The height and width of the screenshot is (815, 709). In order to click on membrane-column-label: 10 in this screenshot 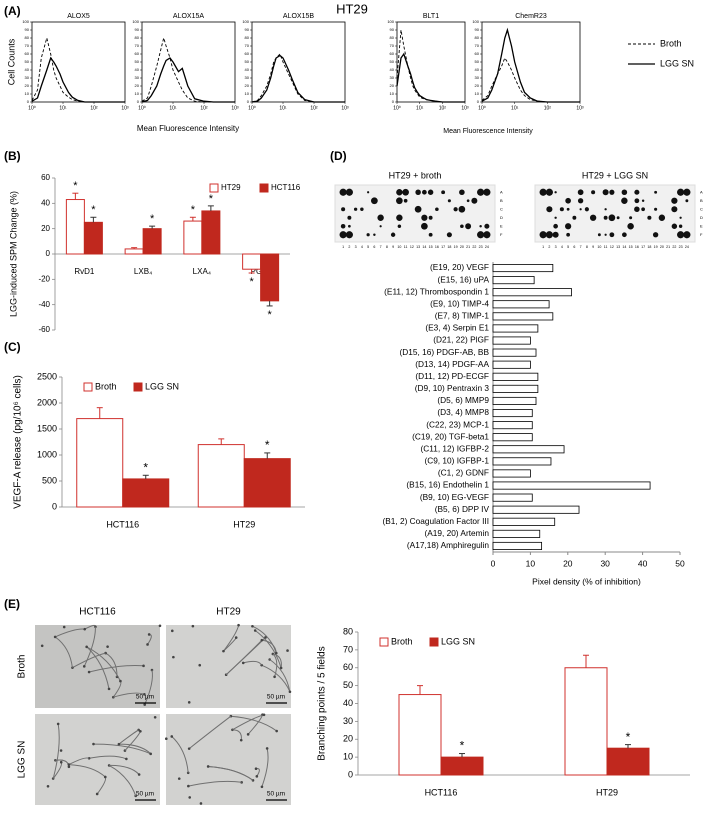, I will do `click(399, 247)`.